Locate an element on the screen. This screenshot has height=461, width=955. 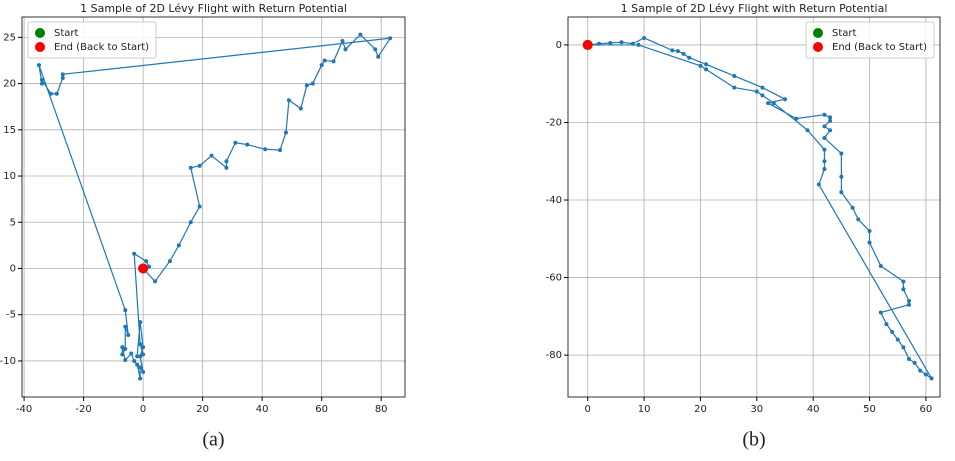
x-tick-label: 20 is located at coordinates (700, 409).